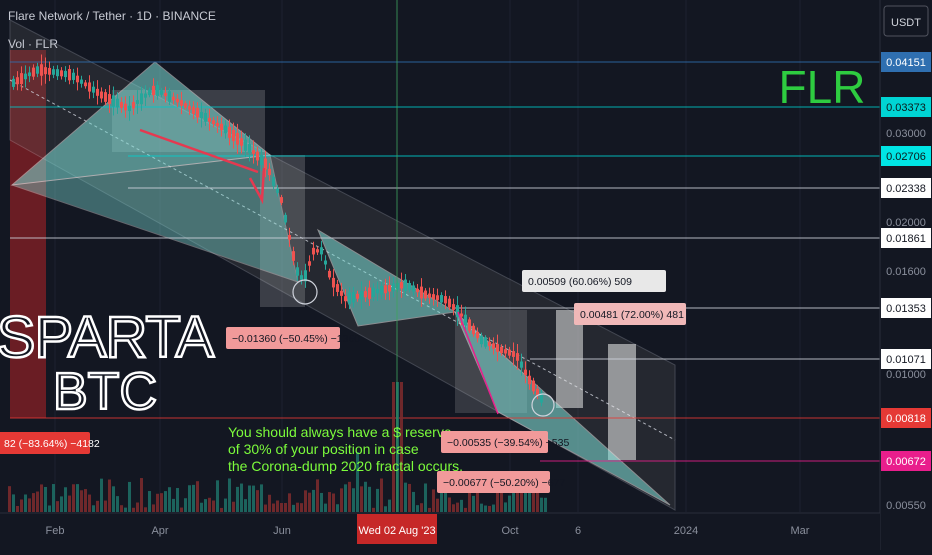  What do you see at coordinates (296, 339) in the screenshot?
I see `measure-text: −0.01360 (−50.45%) −1360` at bounding box center [296, 339].